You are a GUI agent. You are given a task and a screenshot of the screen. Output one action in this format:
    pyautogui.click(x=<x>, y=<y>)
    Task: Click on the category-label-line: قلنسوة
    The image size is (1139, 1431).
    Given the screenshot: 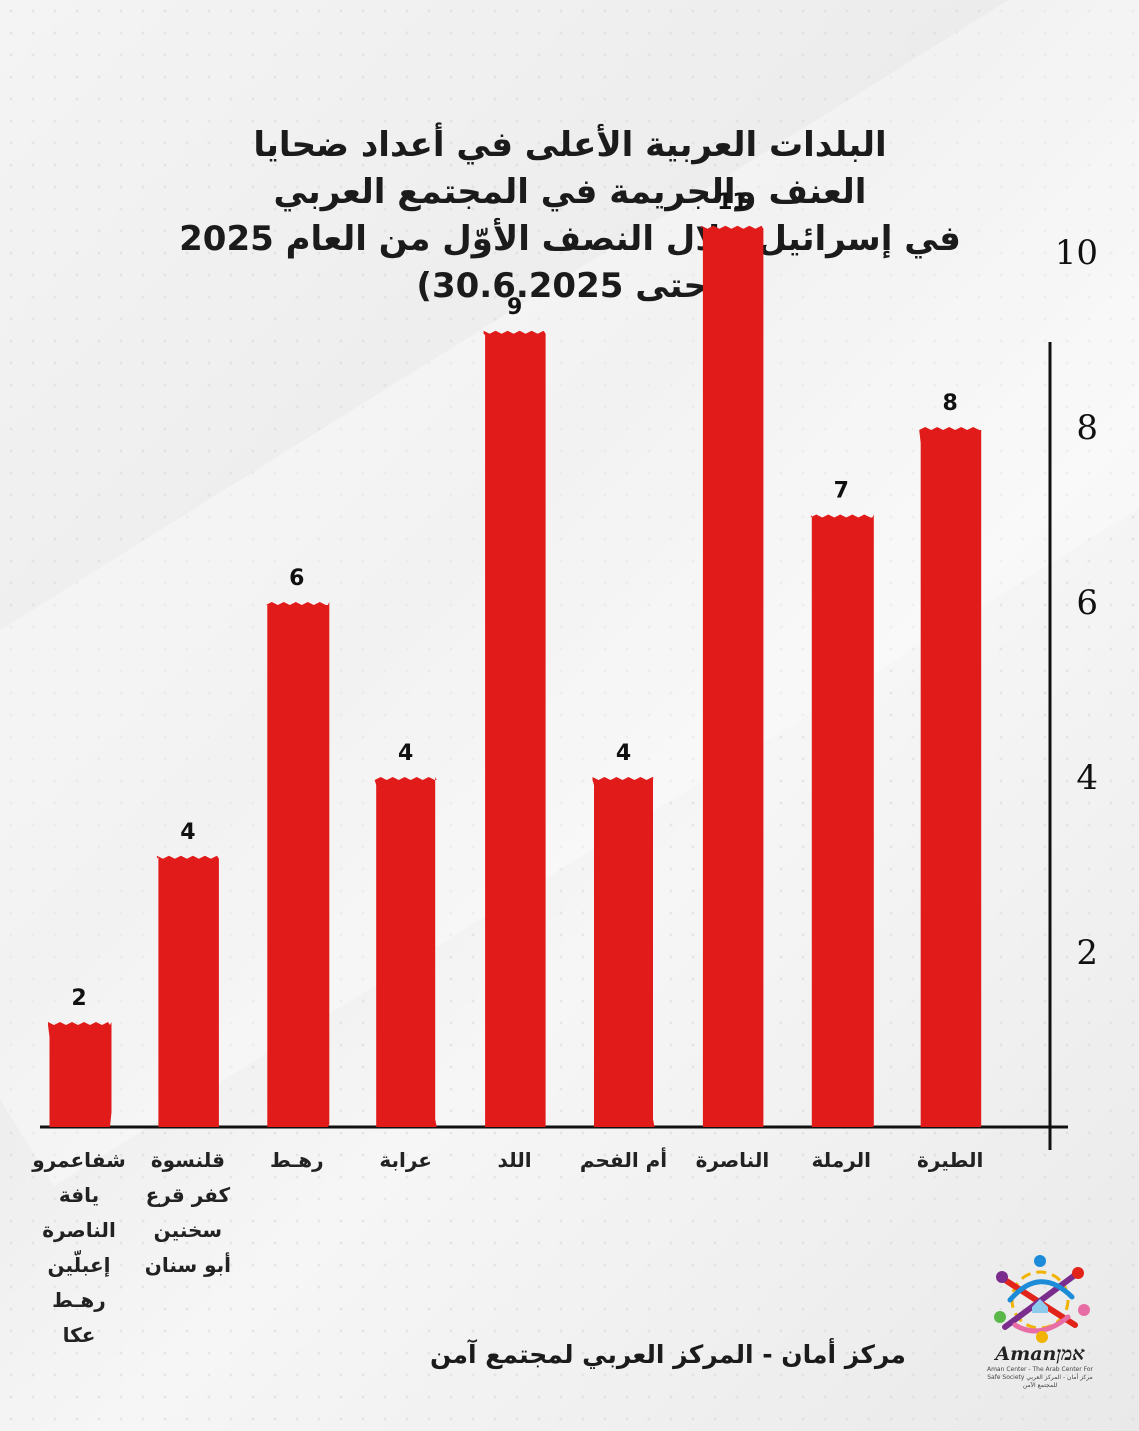 What is the action you would take?
    pyautogui.click(x=187, y=1160)
    